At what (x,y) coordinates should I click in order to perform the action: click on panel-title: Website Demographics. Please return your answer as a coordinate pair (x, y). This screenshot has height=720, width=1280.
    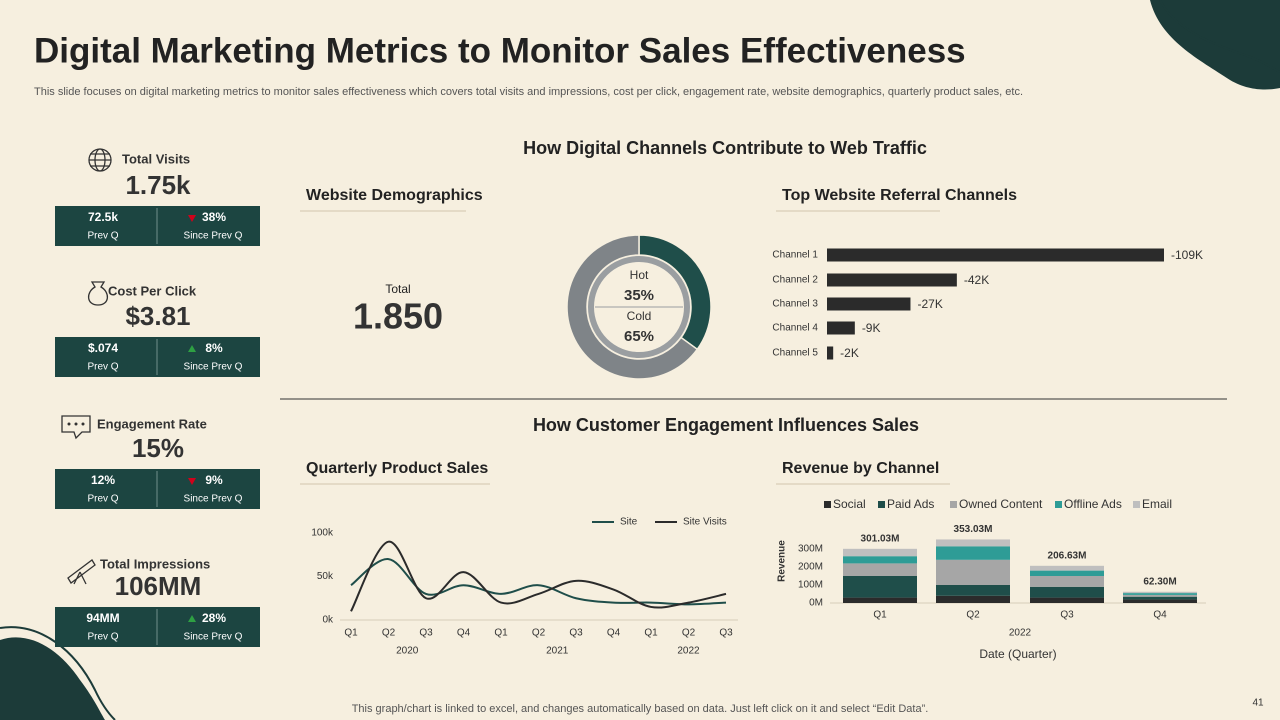
    Looking at the image, I should click on (394, 195).